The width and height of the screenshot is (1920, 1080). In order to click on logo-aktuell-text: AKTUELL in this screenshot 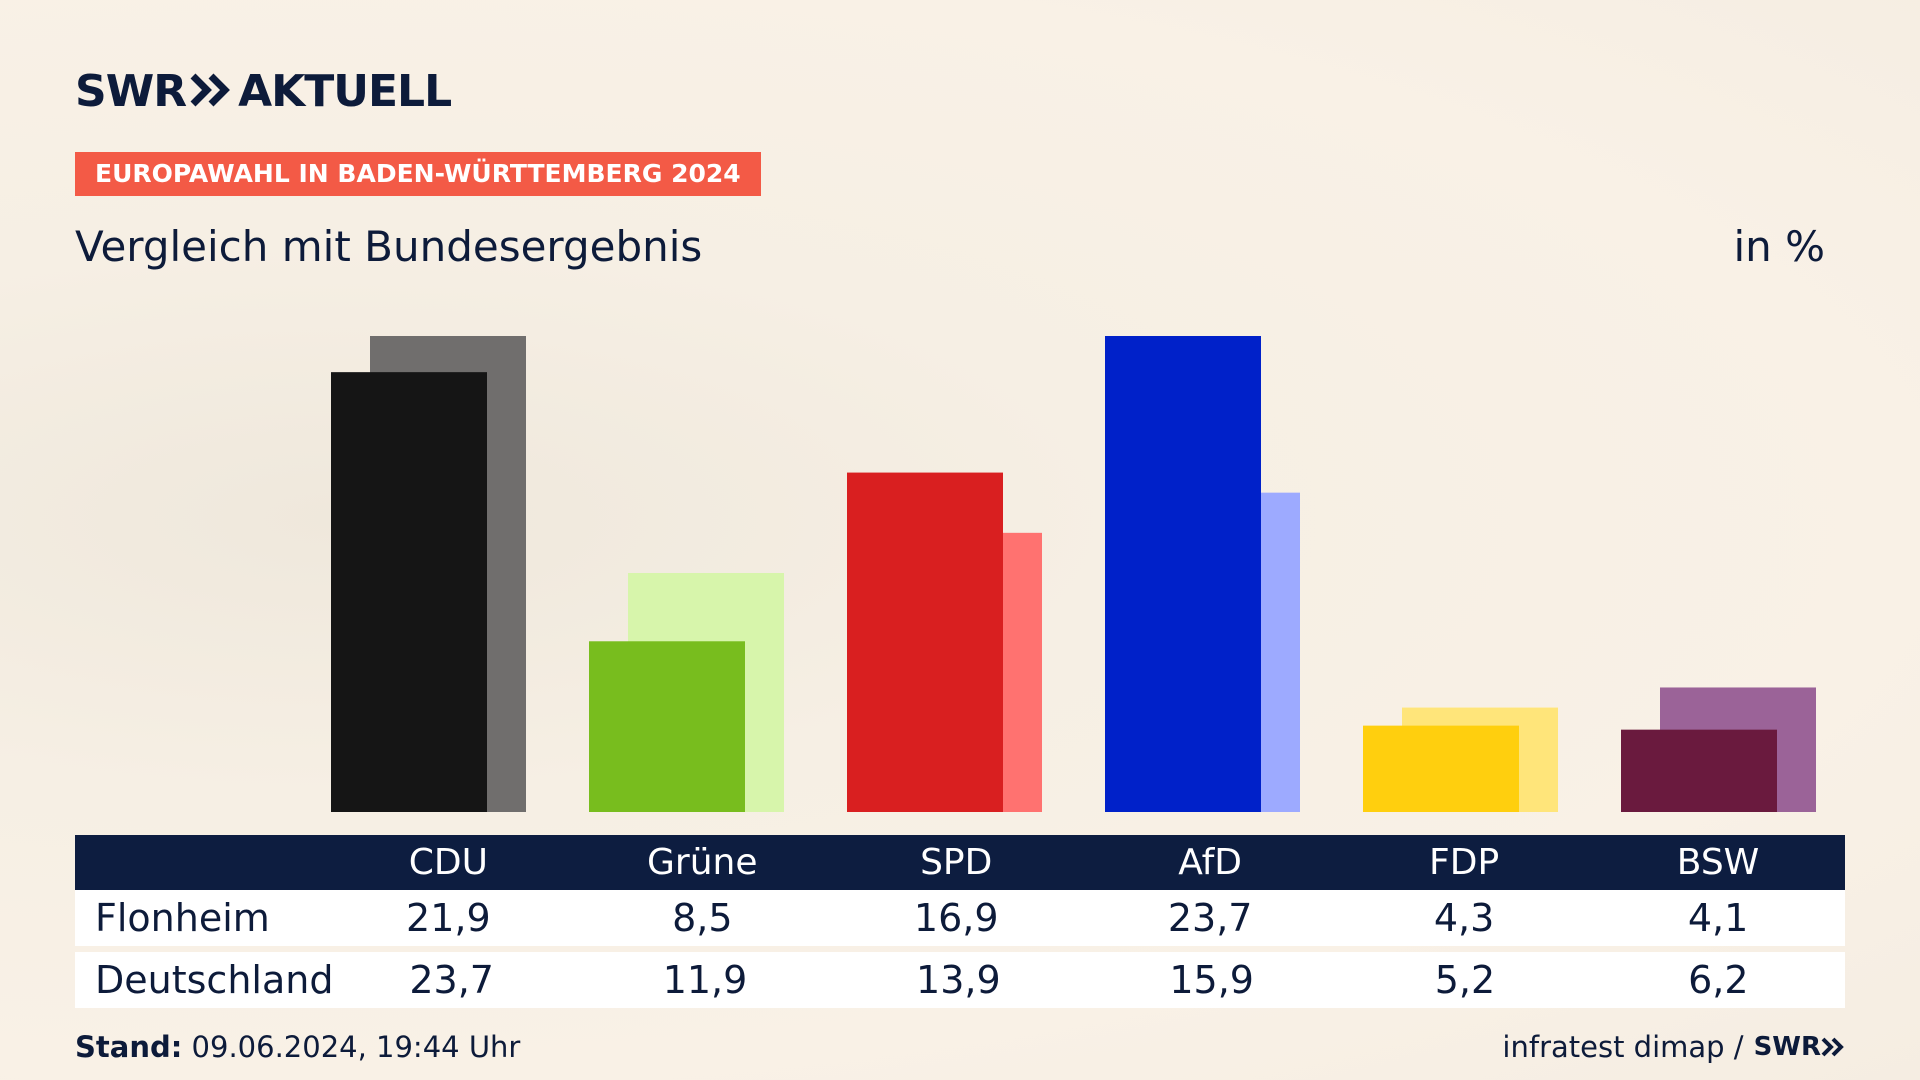, I will do `click(345, 91)`.